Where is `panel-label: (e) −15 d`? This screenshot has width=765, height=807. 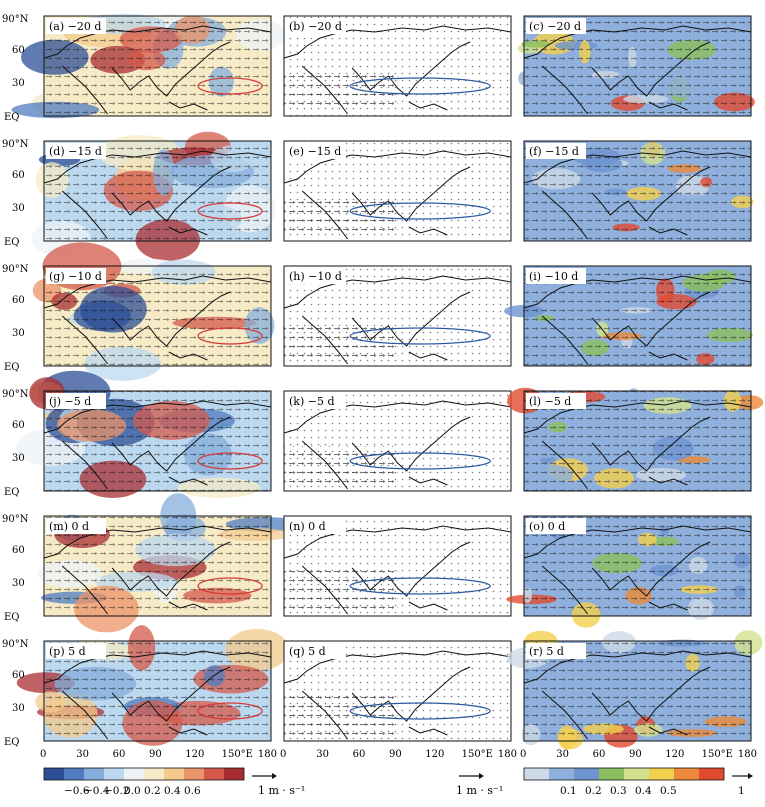 panel-label: (e) −15 d is located at coordinates (315, 151).